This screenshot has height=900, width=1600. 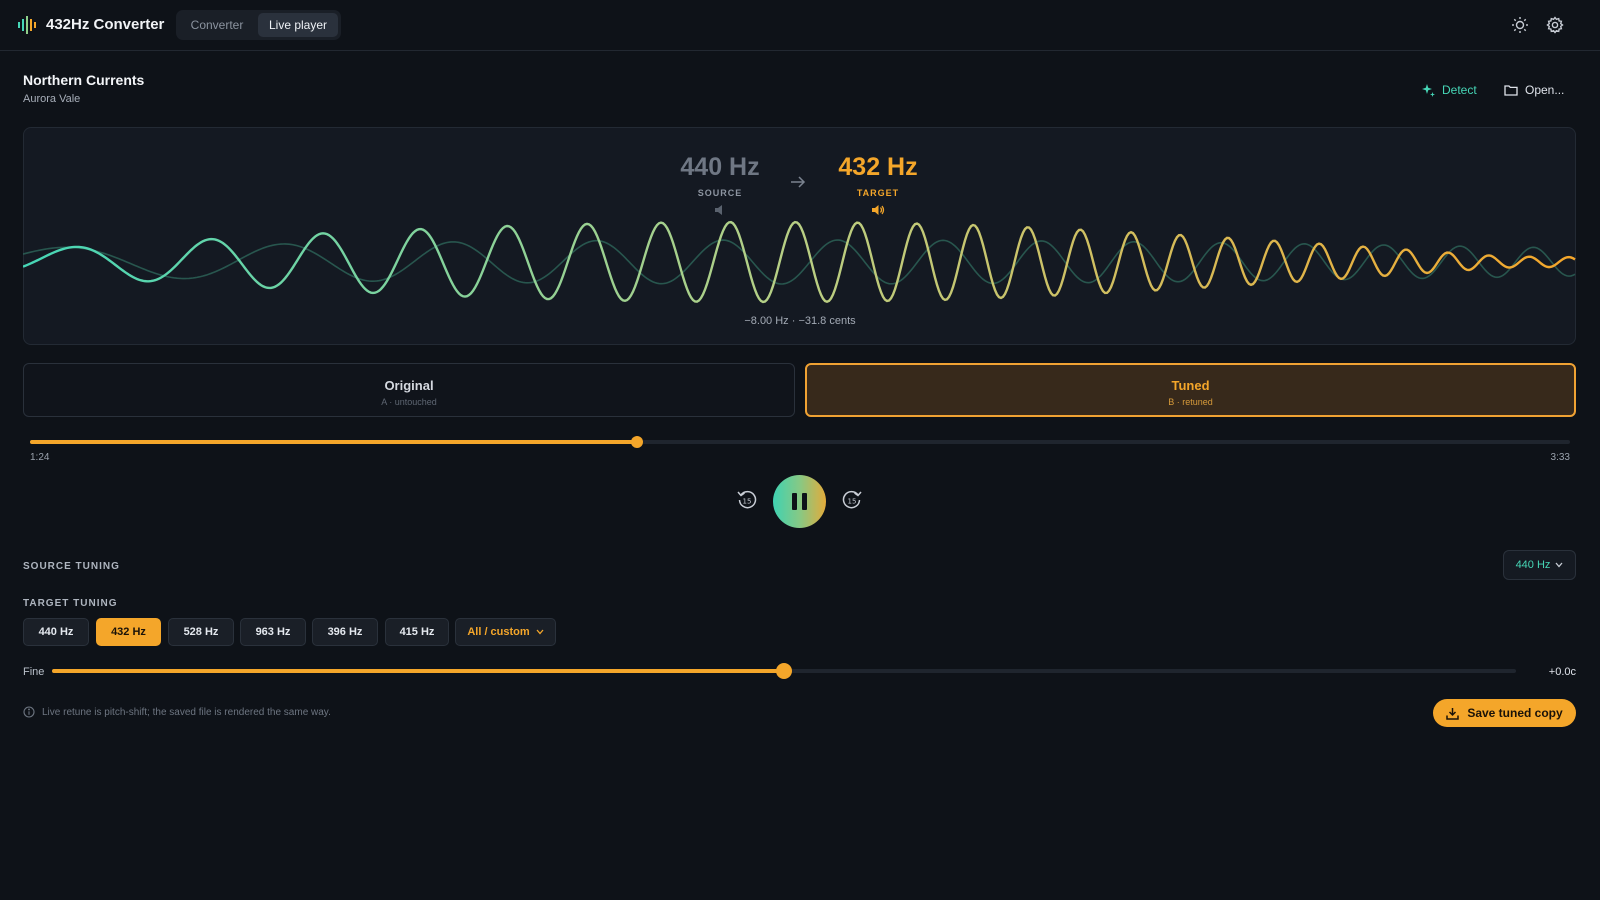 What do you see at coordinates (498, 632) in the screenshot?
I see `custom-tuning-label: All / custom` at bounding box center [498, 632].